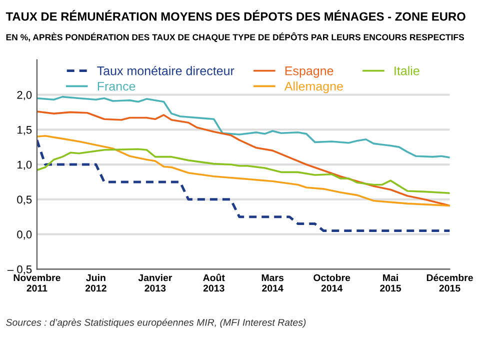  I want to click on y-tick-label: 2,0, so click(24, 95).